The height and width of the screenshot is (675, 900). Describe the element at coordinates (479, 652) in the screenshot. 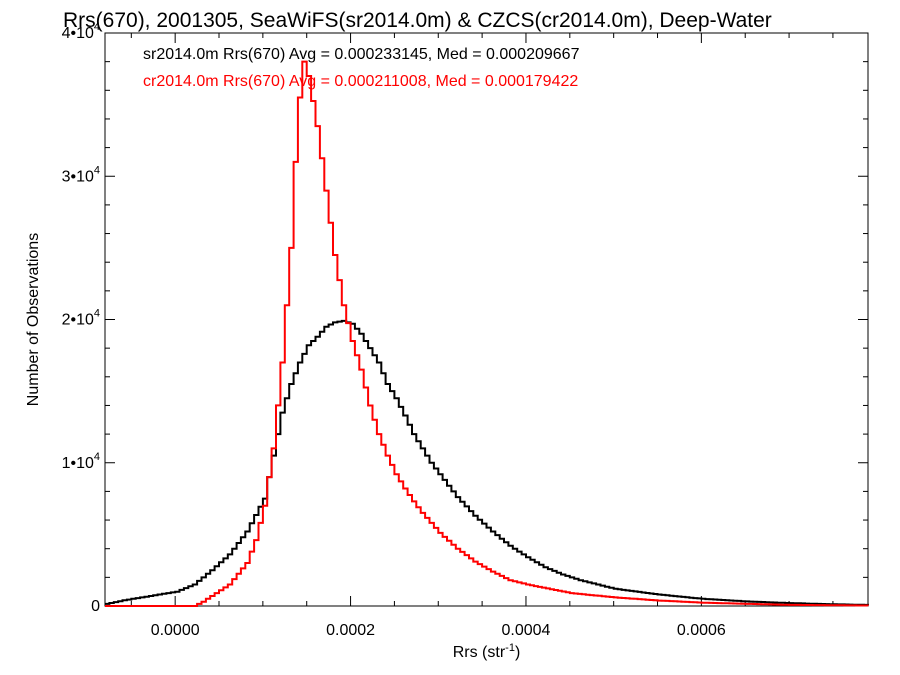

I see `x-axis-title-text: Rrs (str` at that location.